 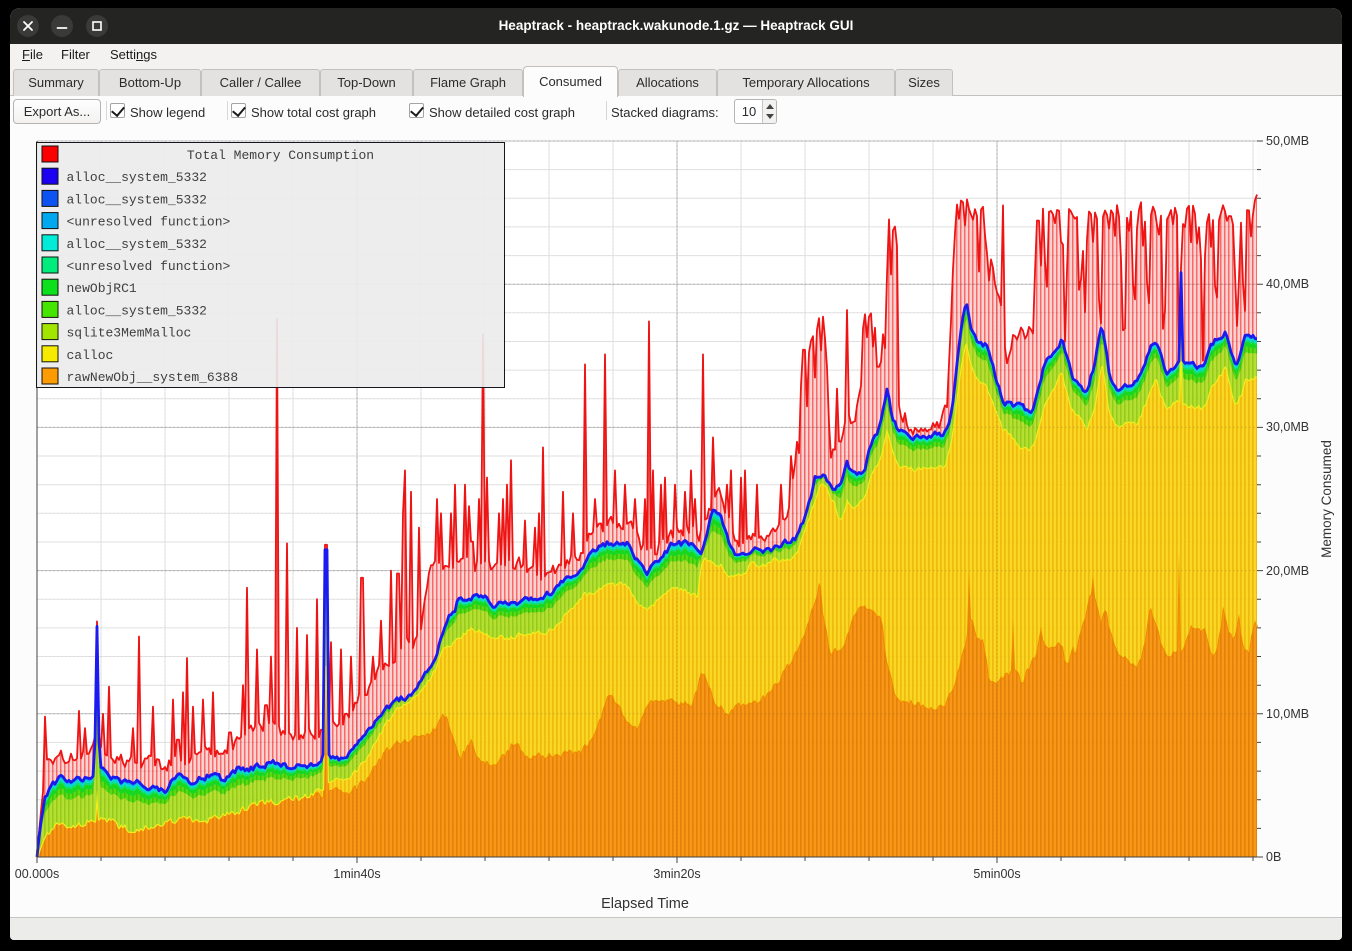 I want to click on svg-text: Elapsed Time, so click(x=645, y=904).